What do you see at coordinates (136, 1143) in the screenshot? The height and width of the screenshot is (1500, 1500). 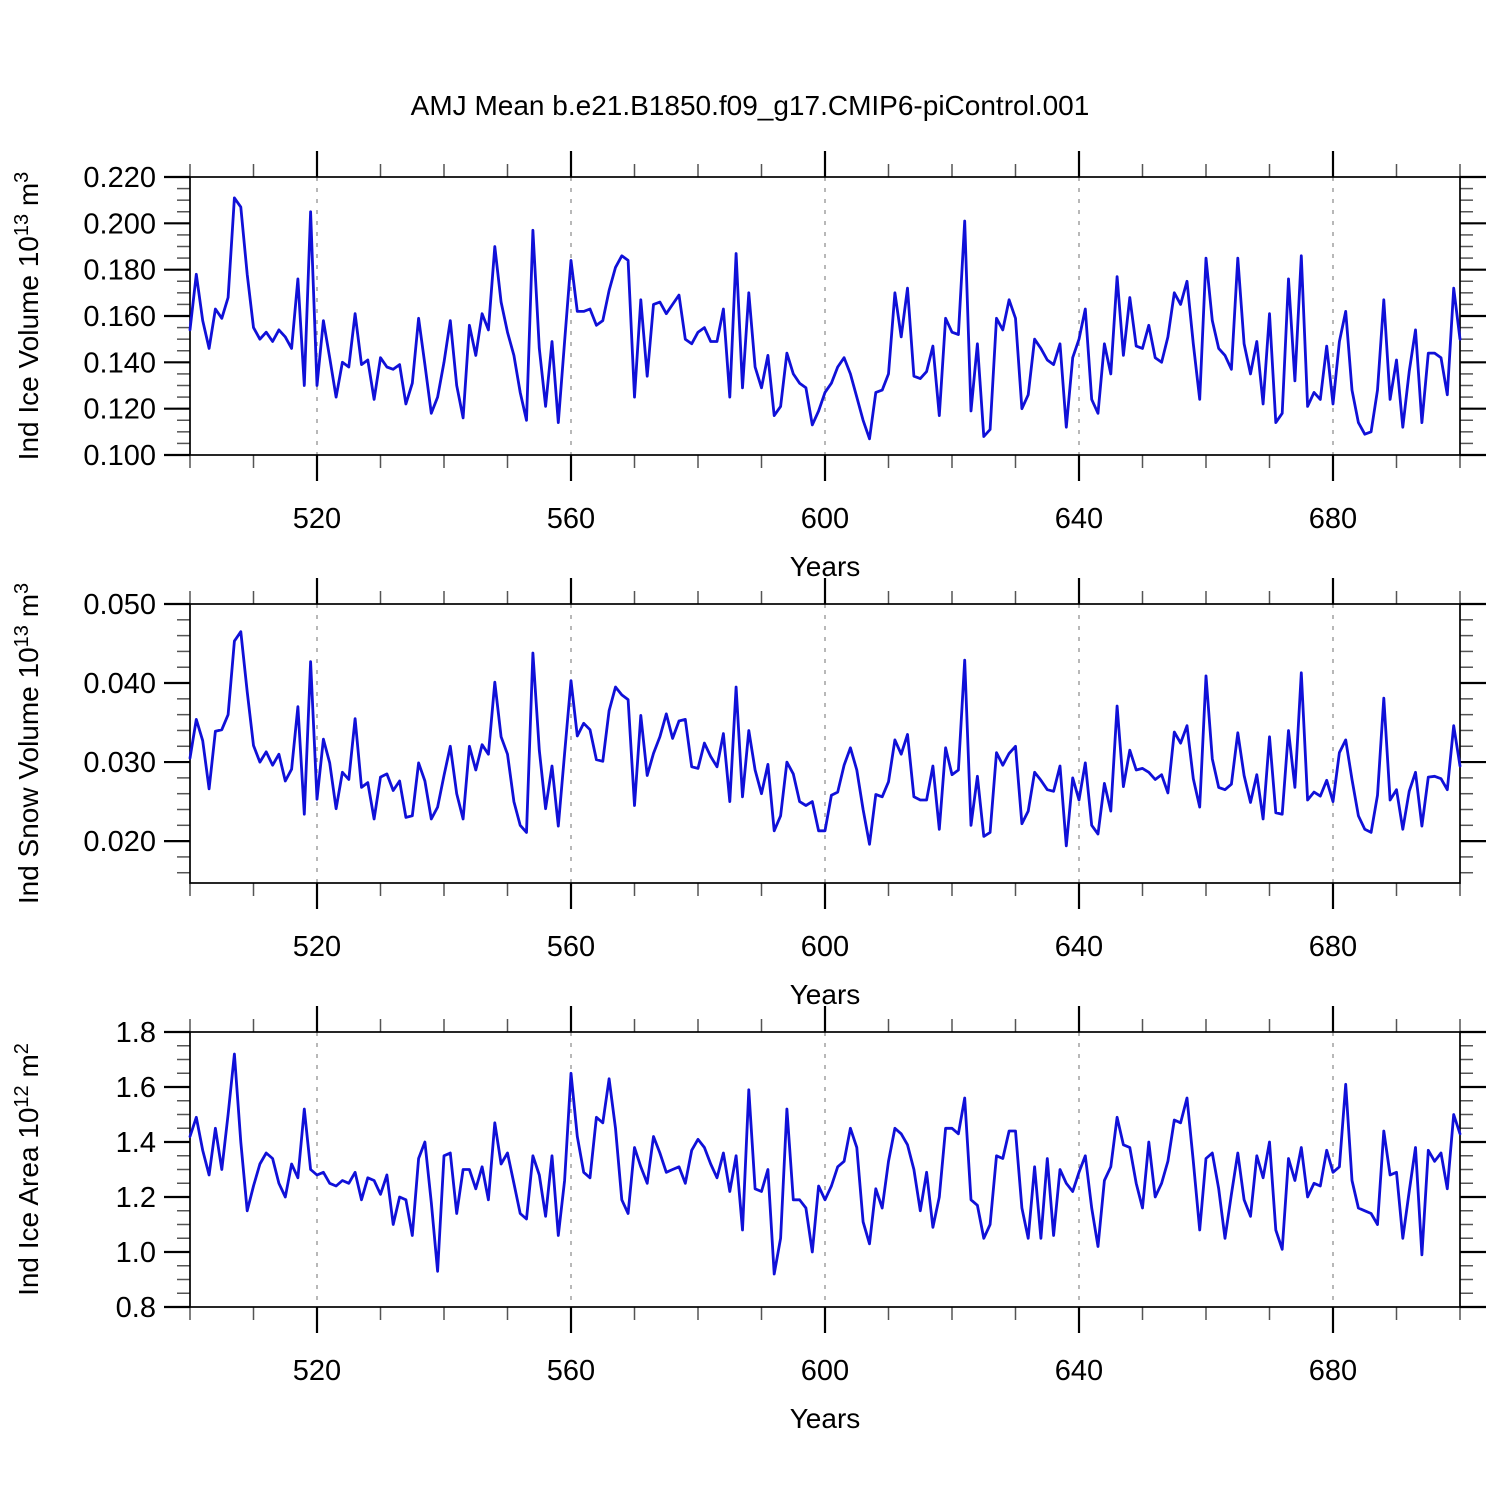 I see `y-tick-label: 1.4` at bounding box center [136, 1143].